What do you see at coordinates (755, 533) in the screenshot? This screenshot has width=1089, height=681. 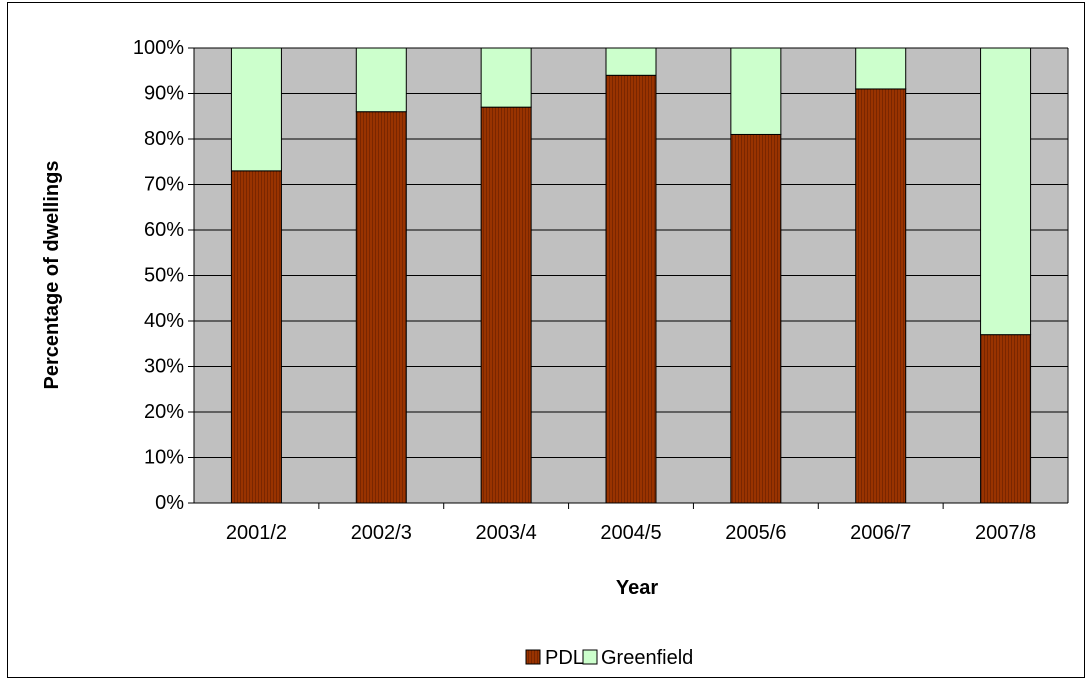 I see `x-tick-label: 2005/6` at bounding box center [755, 533].